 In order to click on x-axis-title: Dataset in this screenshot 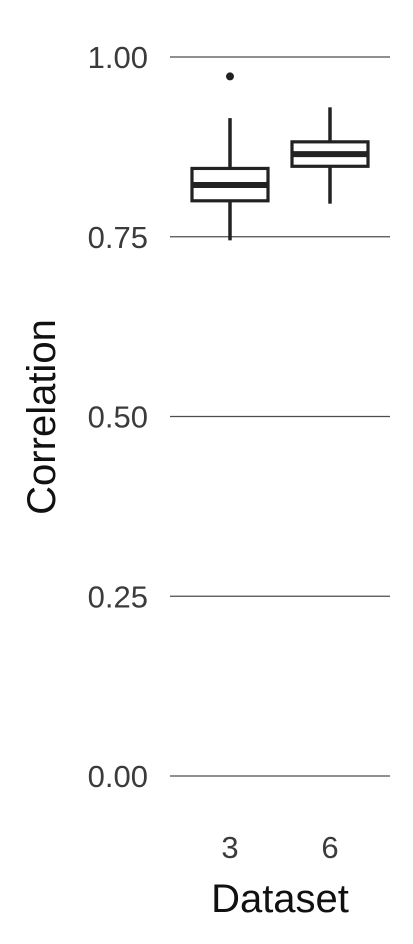, I will do `click(280, 899)`.